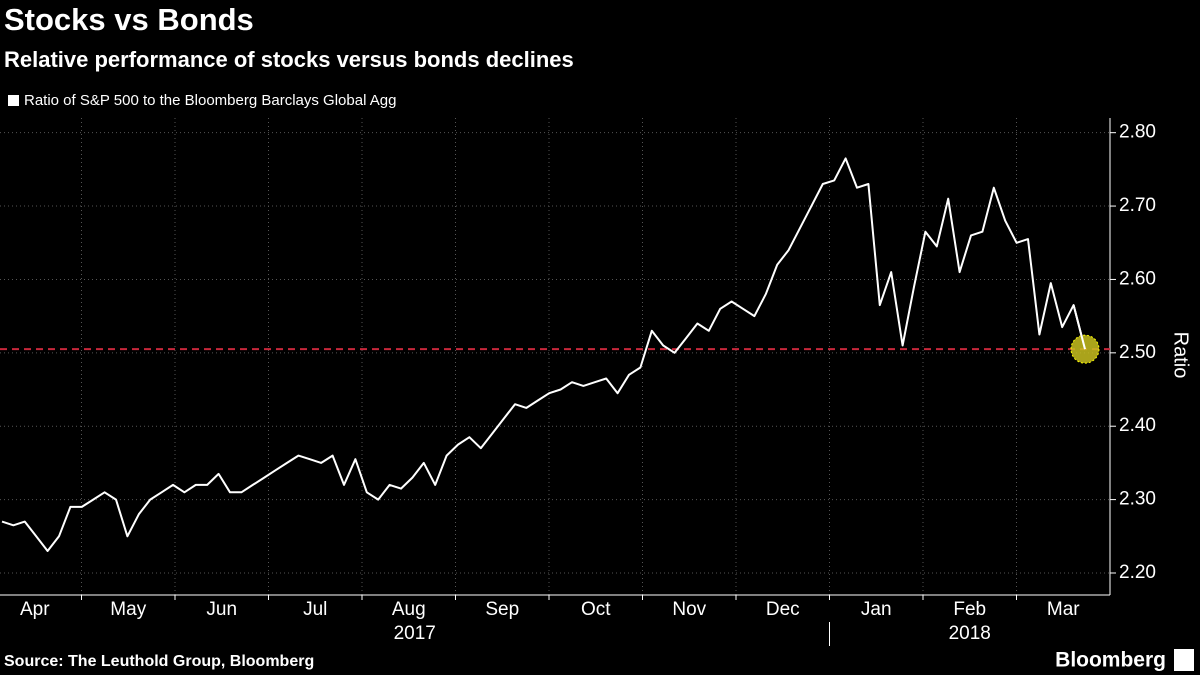 The image size is (1200, 675). Describe the element at coordinates (969, 609) in the screenshot. I see `x-tick-label: Feb` at that location.